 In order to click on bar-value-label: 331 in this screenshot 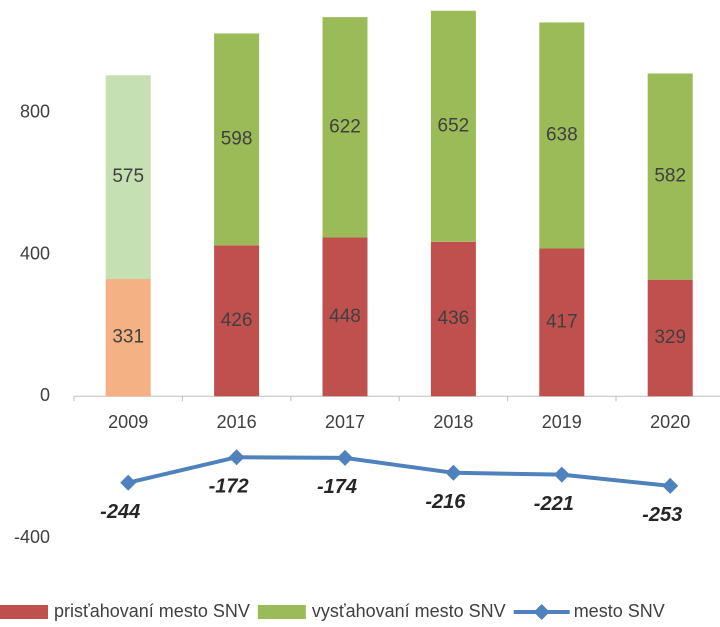, I will do `click(128, 337)`.